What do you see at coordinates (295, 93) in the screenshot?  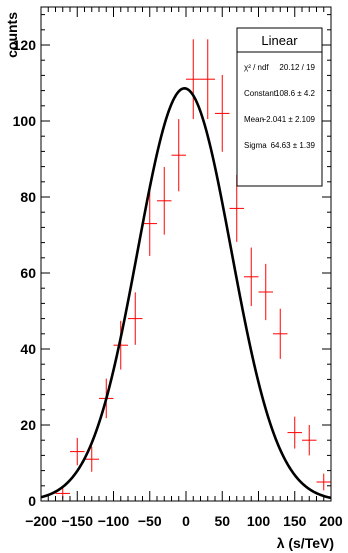 I see `stats-constant-value: 108.6 ± 4.2` at bounding box center [295, 93].